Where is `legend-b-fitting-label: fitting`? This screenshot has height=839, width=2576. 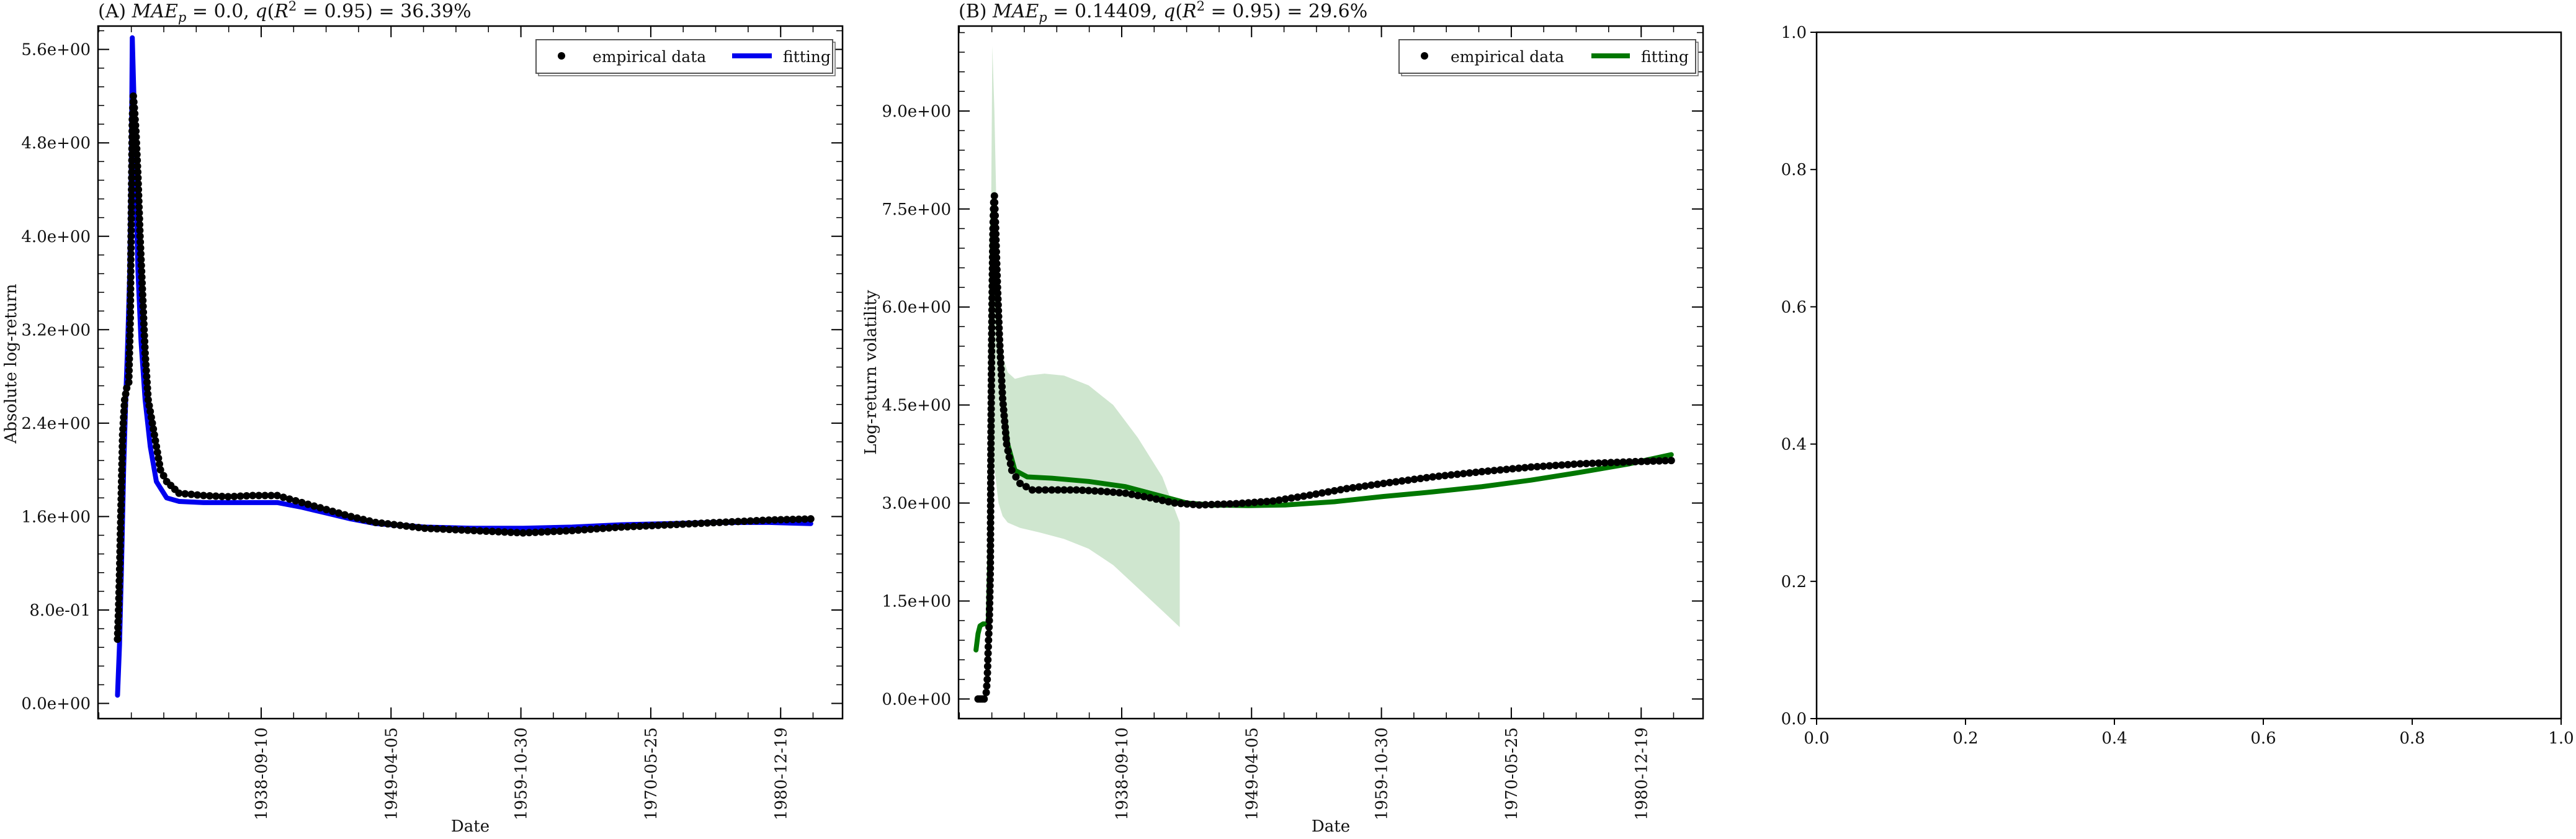
legend-b-fitting-label: fitting is located at coordinates (1665, 57).